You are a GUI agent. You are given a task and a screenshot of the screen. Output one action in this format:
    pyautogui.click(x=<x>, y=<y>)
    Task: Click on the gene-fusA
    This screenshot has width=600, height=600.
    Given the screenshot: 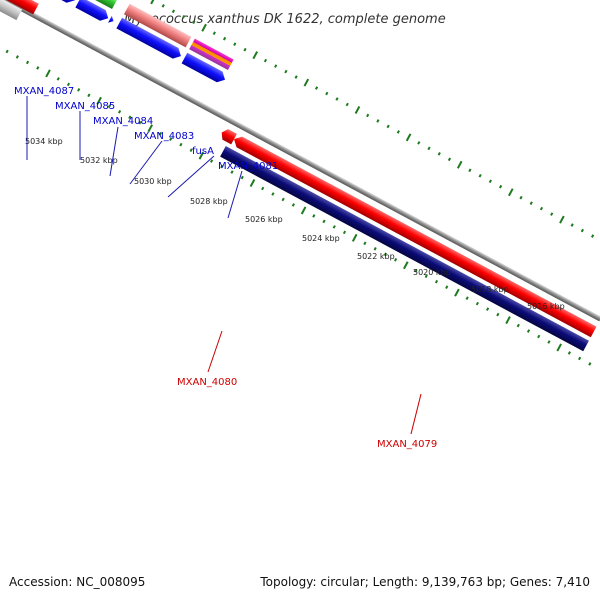 What is the action you would take?
    pyautogui.click(x=204, y=68)
    